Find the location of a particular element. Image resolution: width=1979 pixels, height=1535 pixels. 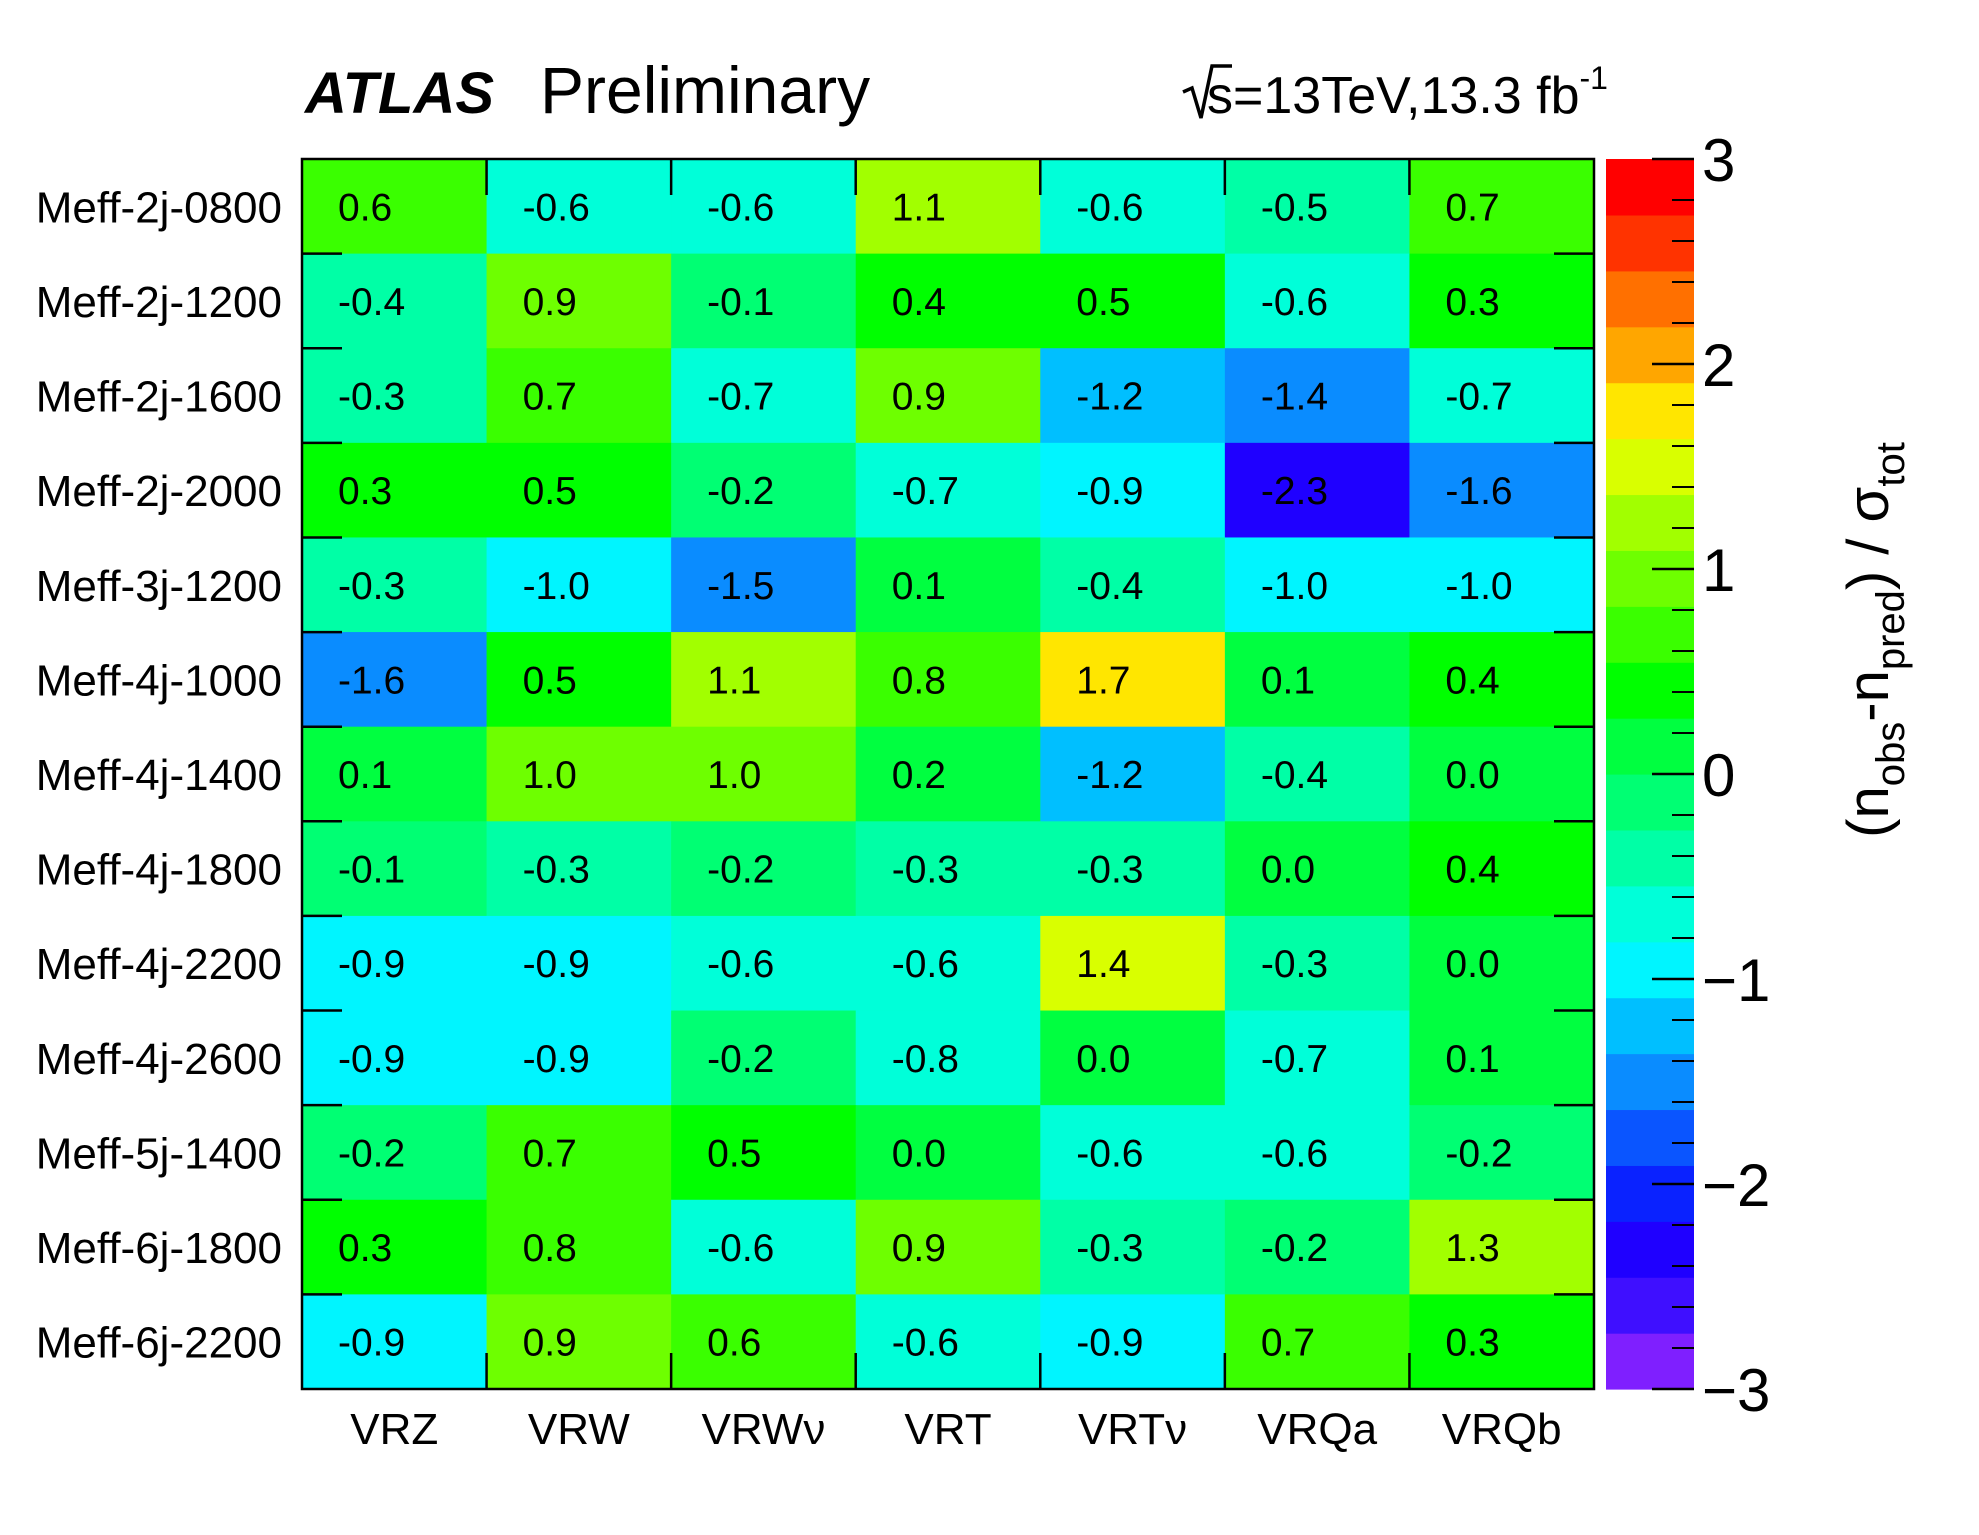

cell-value-label: -1.2 is located at coordinates (1109, 775).